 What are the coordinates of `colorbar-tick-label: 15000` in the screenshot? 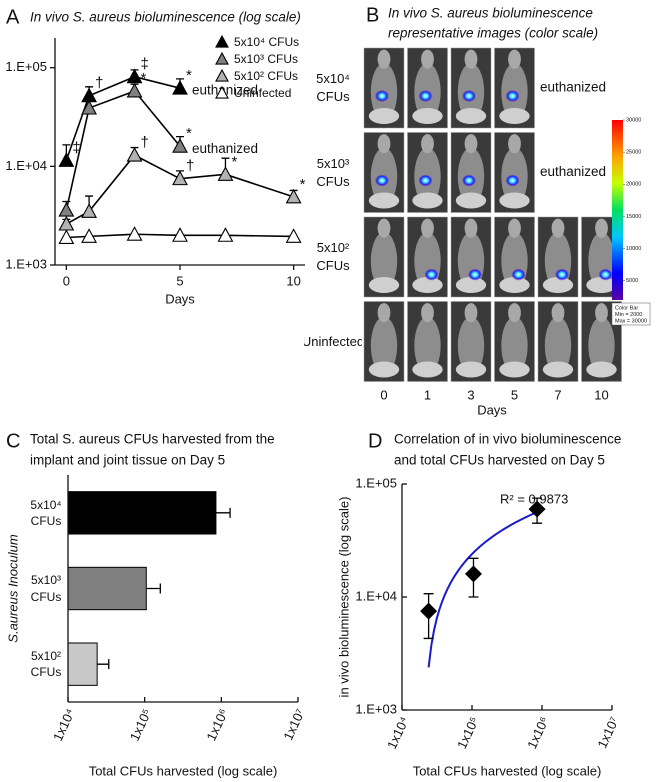 It's located at (633, 217).